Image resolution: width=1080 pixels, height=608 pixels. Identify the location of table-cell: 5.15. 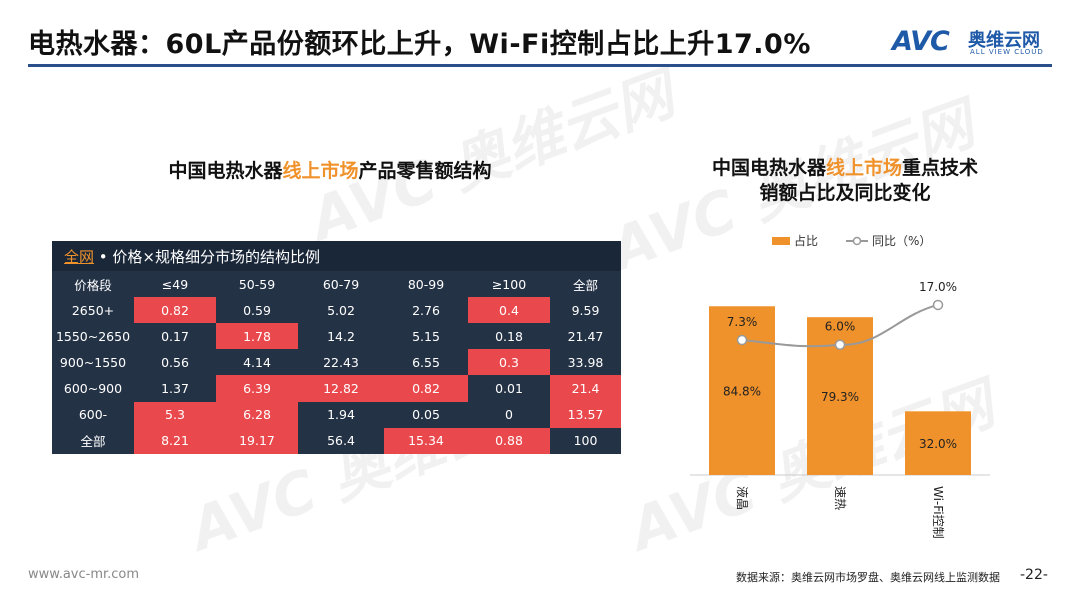
(426, 336).